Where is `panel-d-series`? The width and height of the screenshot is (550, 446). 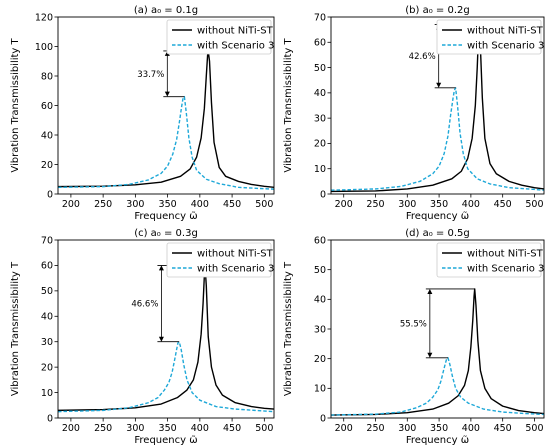 panel-d-series is located at coordinates (437, 352).